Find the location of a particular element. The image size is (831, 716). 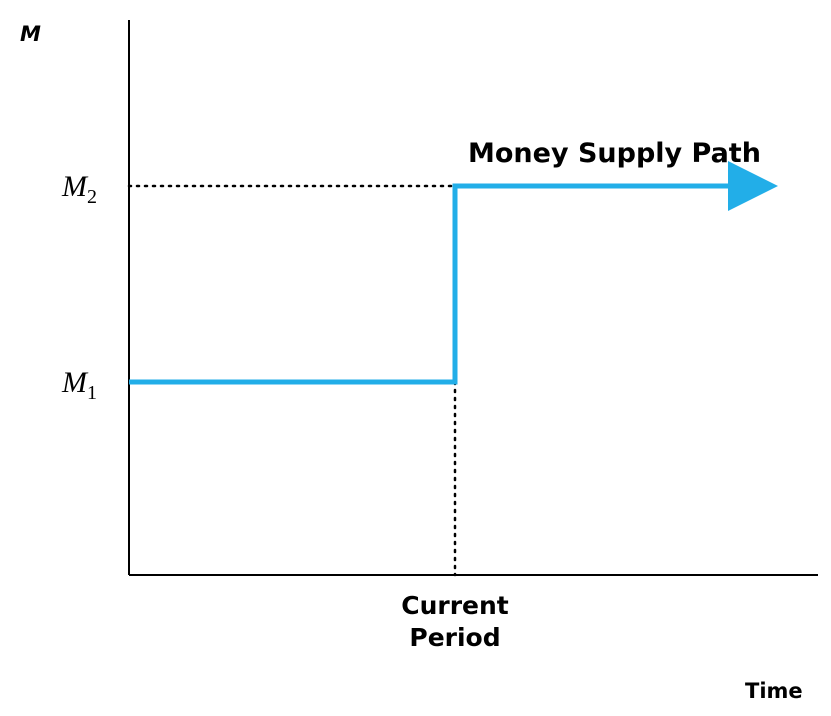

x-tick-label-line-2: Period is located at coordinates (454, 637).